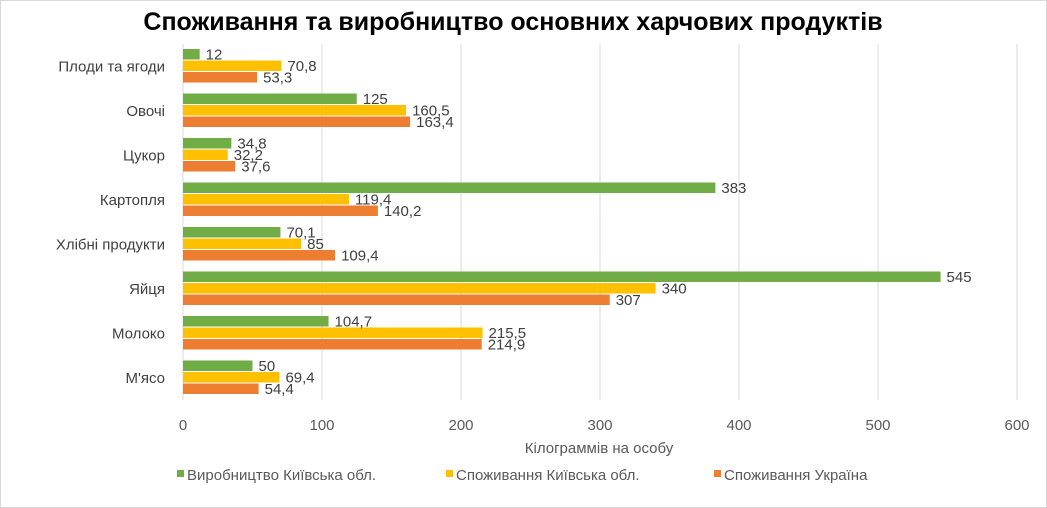 The image size is (1047, 508). Describe the element at coordinates (959, 277) in the screenshot. I see `data-label: 545` at that location.